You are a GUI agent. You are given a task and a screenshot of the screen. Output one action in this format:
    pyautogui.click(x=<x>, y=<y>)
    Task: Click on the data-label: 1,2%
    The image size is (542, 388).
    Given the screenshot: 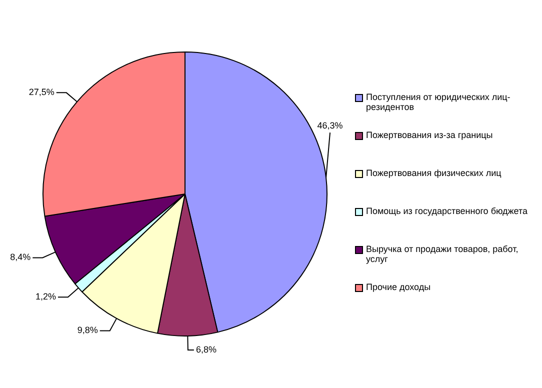 What is the action you would take?
    pyautogui.click(x=45, y=297)
    